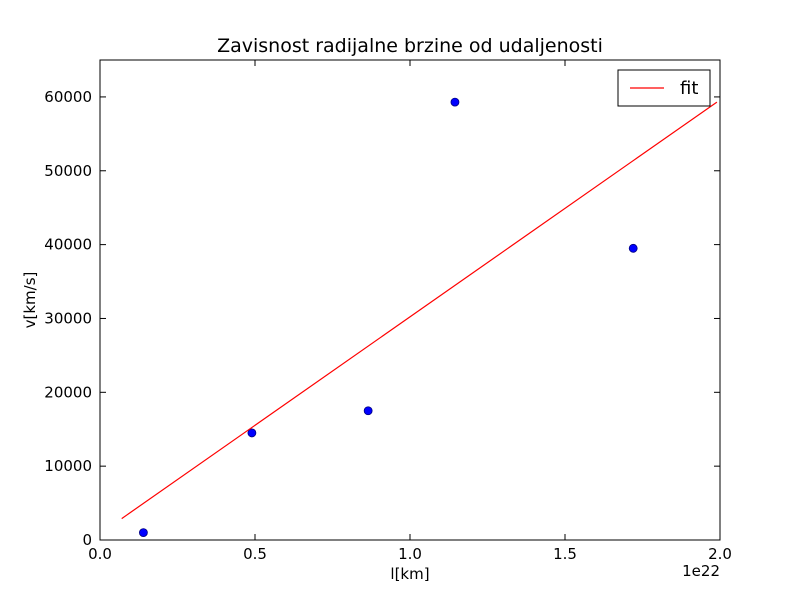  What do you see at coordinates (664, 88) in the screenshot?
I see `legend: fit` at bounding box center [664, 88].